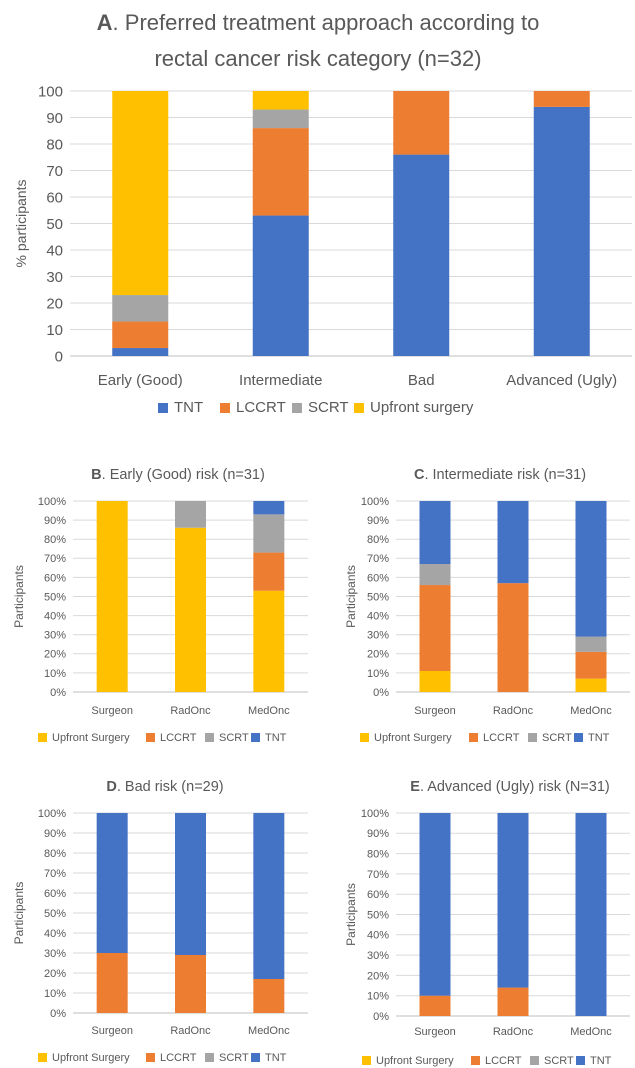 The width and height of the screenshot is (635, 1068). What do you see at coordinates (50, 91) in the screenshot?
I see `y-tick-label: 100` at bounding box center [50, 91].